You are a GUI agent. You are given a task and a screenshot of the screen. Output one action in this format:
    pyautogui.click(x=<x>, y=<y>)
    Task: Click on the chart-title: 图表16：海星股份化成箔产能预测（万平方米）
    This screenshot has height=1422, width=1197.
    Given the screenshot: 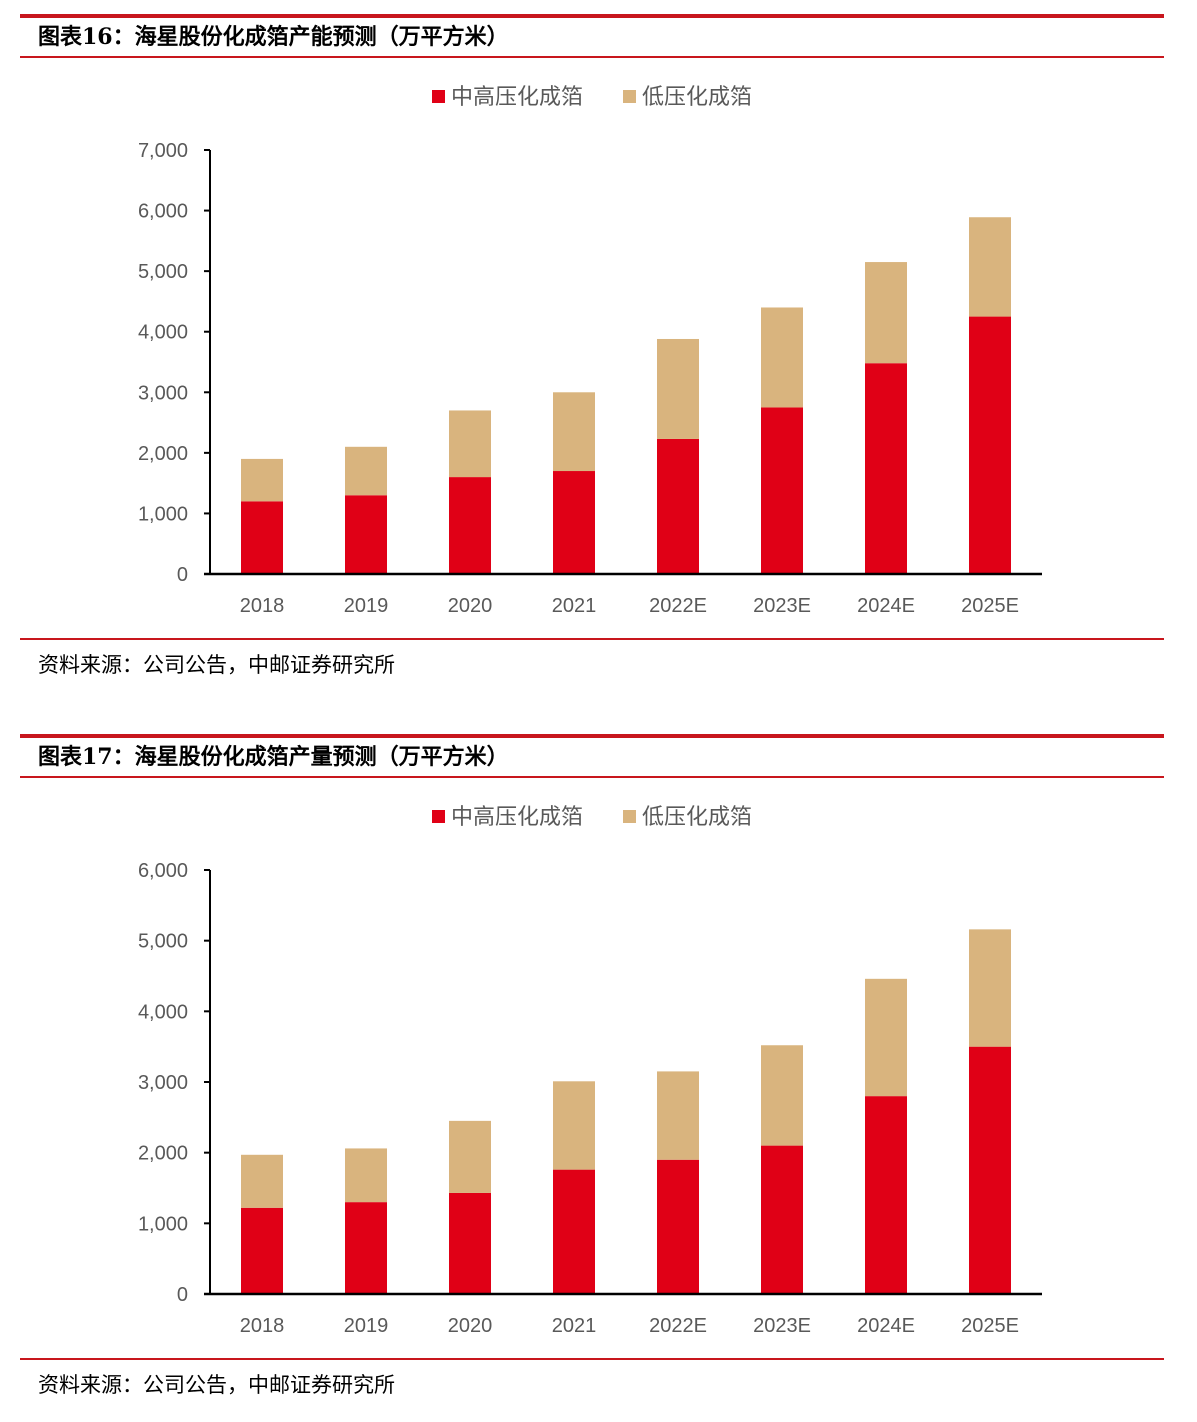 What is the action you would take?
    pyautogui.click(x=273, y=37)
    